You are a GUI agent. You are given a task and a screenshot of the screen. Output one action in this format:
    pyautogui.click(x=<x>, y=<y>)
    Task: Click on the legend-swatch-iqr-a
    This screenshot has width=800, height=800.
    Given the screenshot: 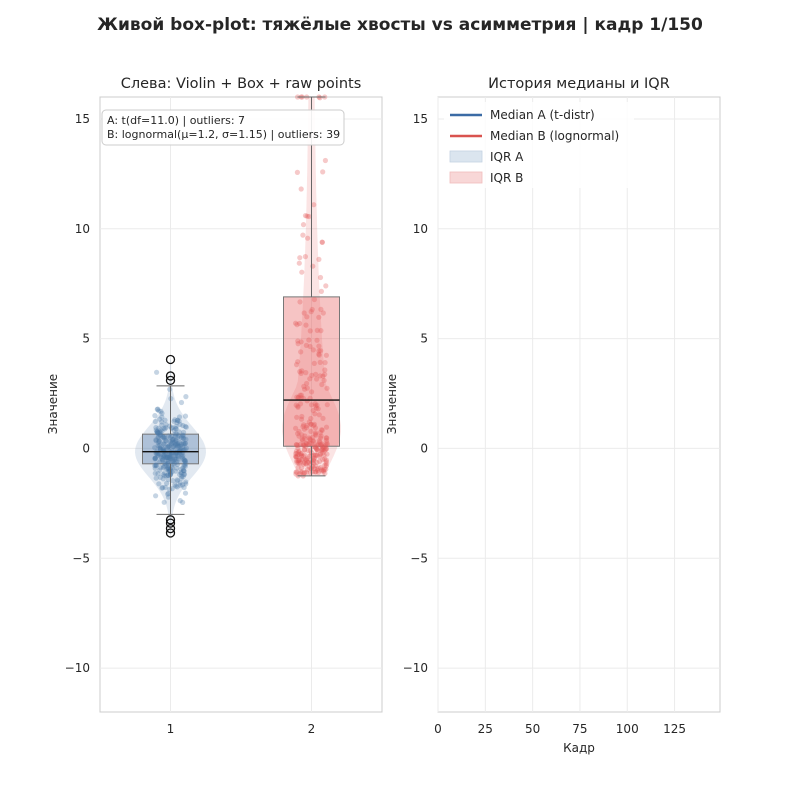 What is the action you would take?
    pyautogui.click(x=466, y=156)
    